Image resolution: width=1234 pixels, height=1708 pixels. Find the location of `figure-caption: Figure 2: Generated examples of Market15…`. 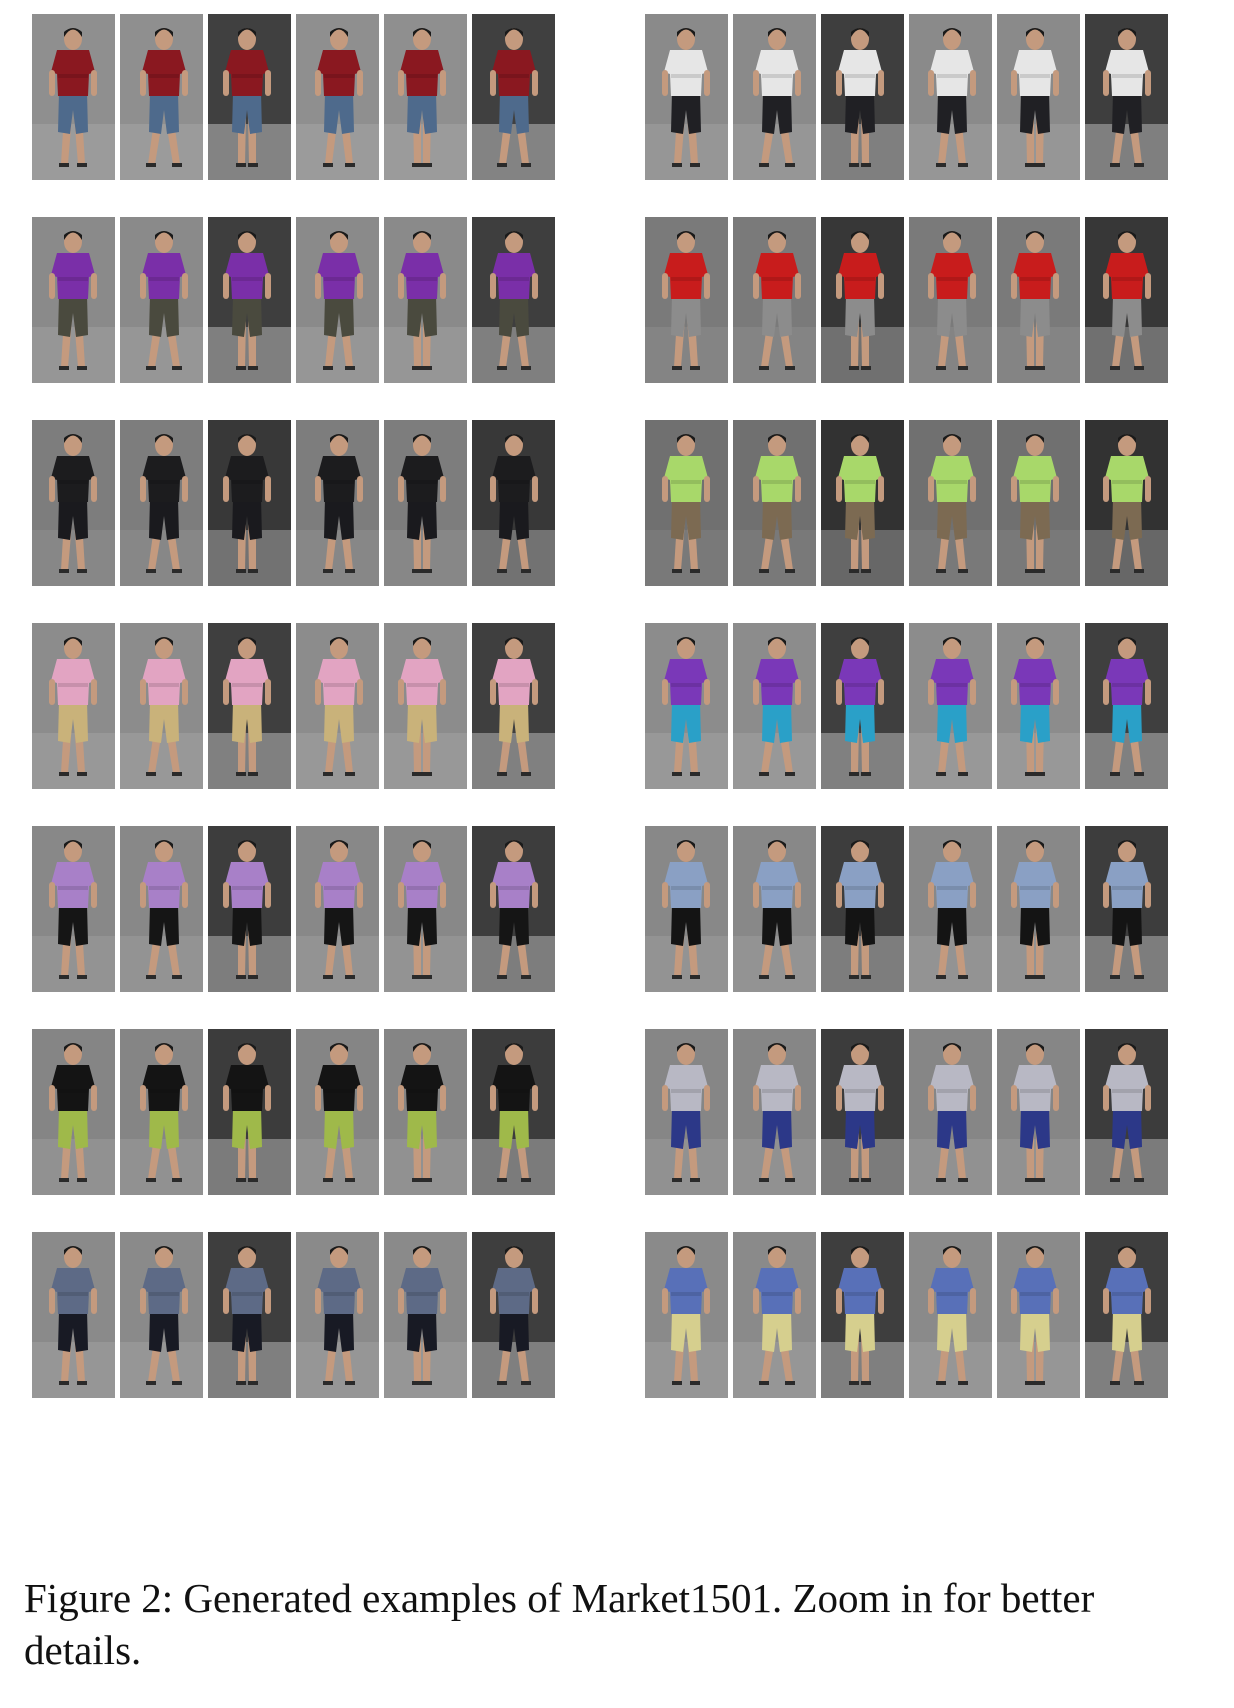

figure-caption: Figure 2: Generated examples of Market15… is located at coordinates (559, 1624).